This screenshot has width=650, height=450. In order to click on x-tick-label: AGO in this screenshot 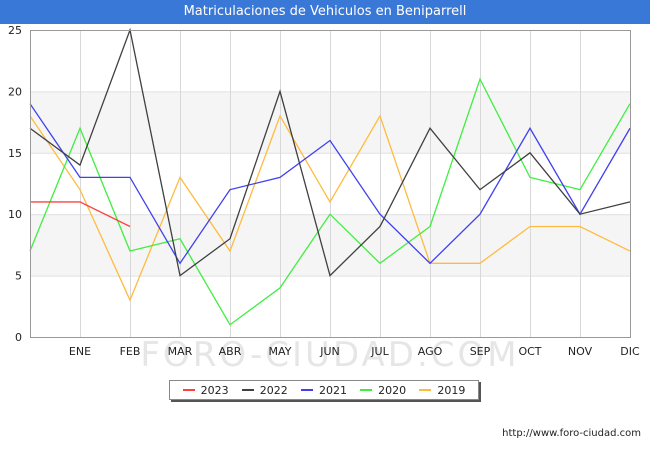, I will do `click(430, 351)`.